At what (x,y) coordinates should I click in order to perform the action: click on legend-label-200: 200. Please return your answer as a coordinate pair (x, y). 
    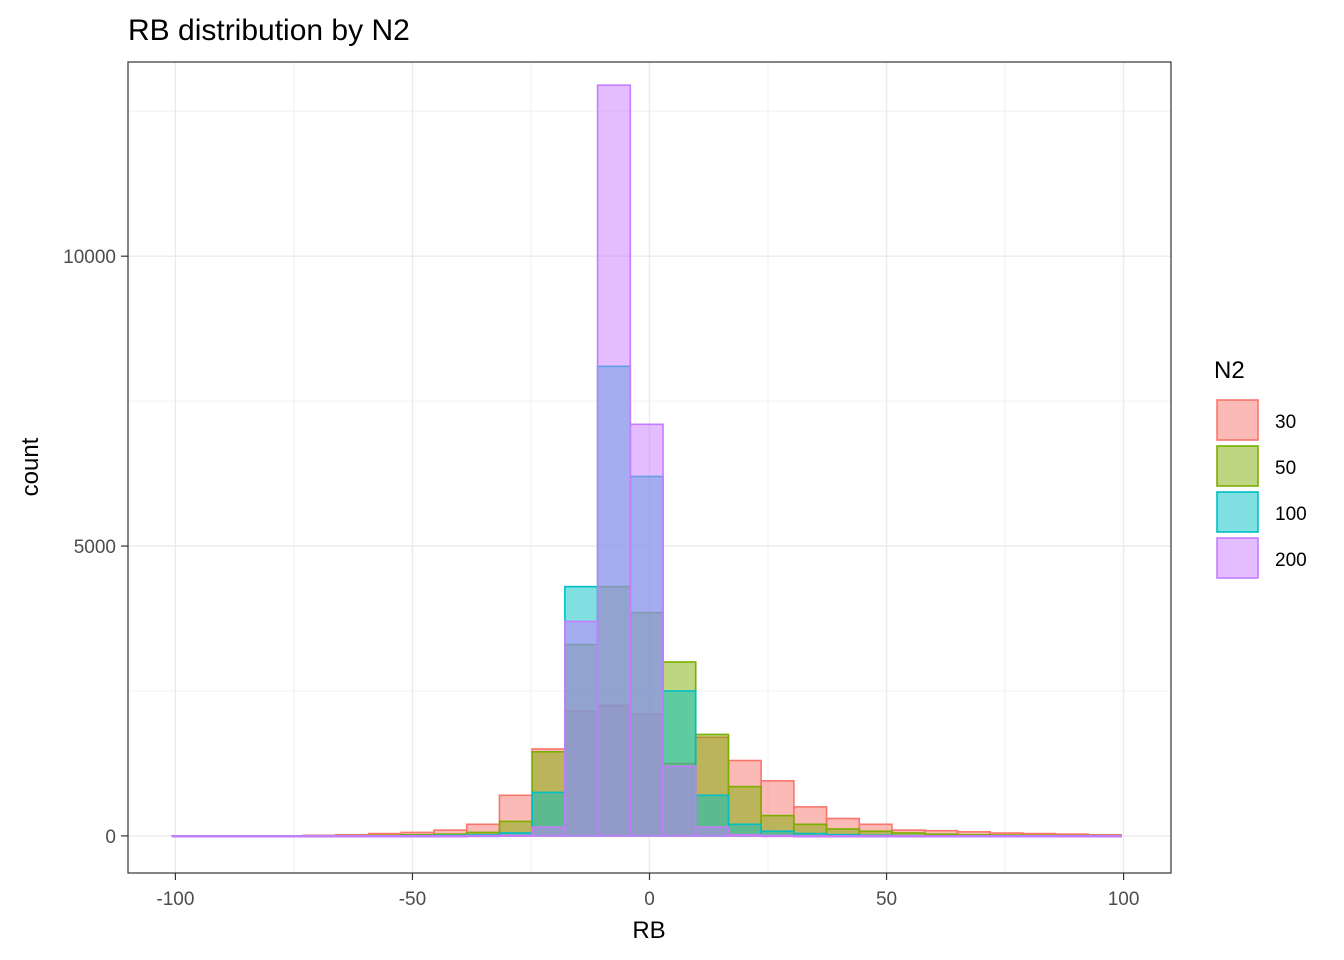
    Looking at the image, I should click on (1291, 560).